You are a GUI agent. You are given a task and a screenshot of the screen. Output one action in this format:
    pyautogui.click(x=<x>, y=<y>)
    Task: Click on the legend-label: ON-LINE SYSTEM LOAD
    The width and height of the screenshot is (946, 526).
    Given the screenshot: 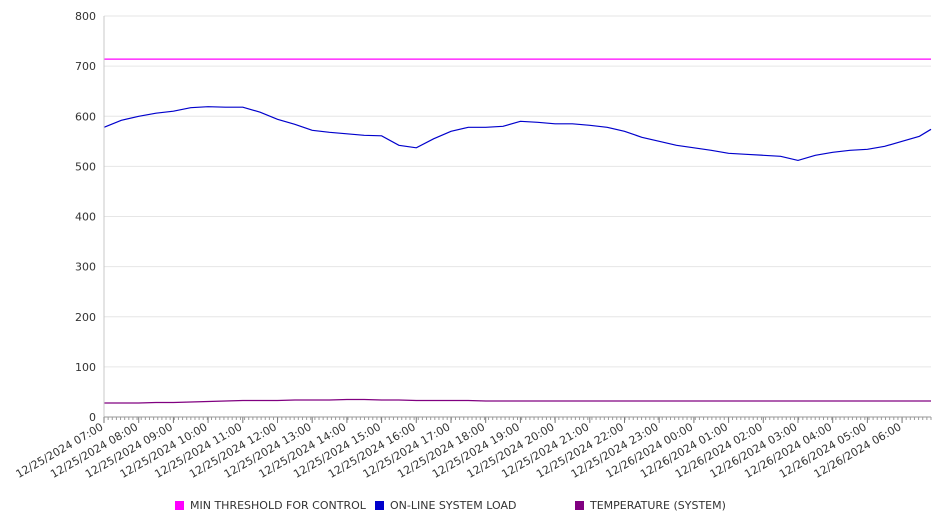 What is the action you would take?
    pyautogui.click(x=453, y=505)
    